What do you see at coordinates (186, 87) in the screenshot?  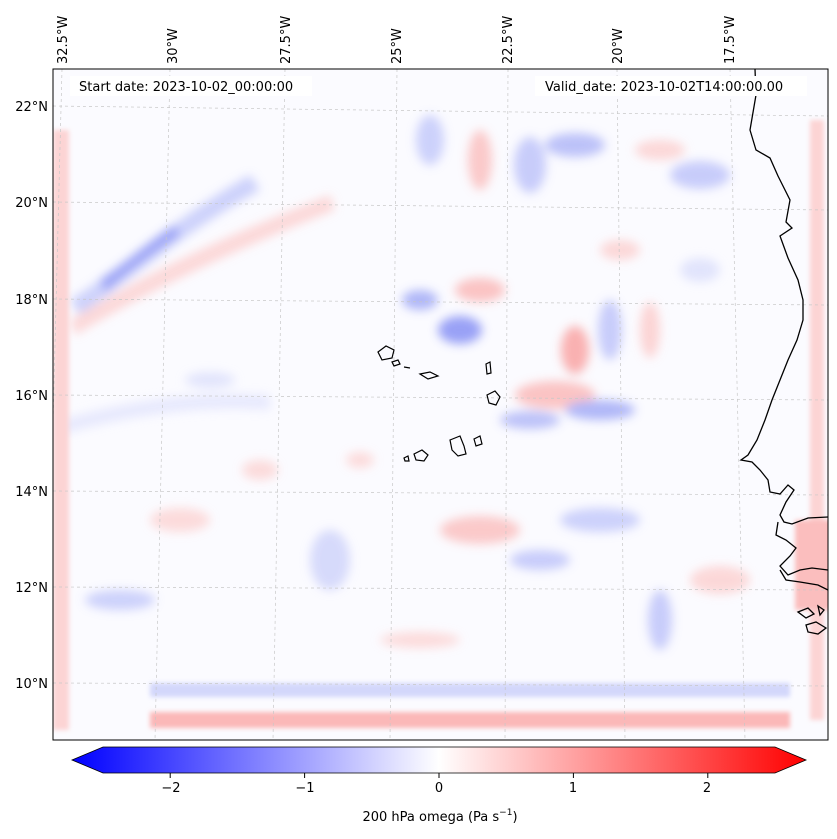 I see `start-date-label: Start date: 2023-10-02_00:00:00` at bounding box center [186, 87].